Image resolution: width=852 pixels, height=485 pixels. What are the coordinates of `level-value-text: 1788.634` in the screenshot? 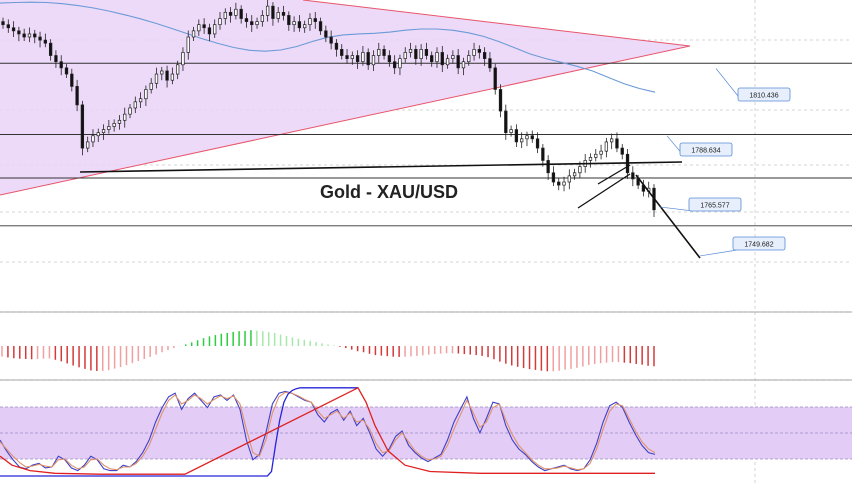 It's located at (705, 151).